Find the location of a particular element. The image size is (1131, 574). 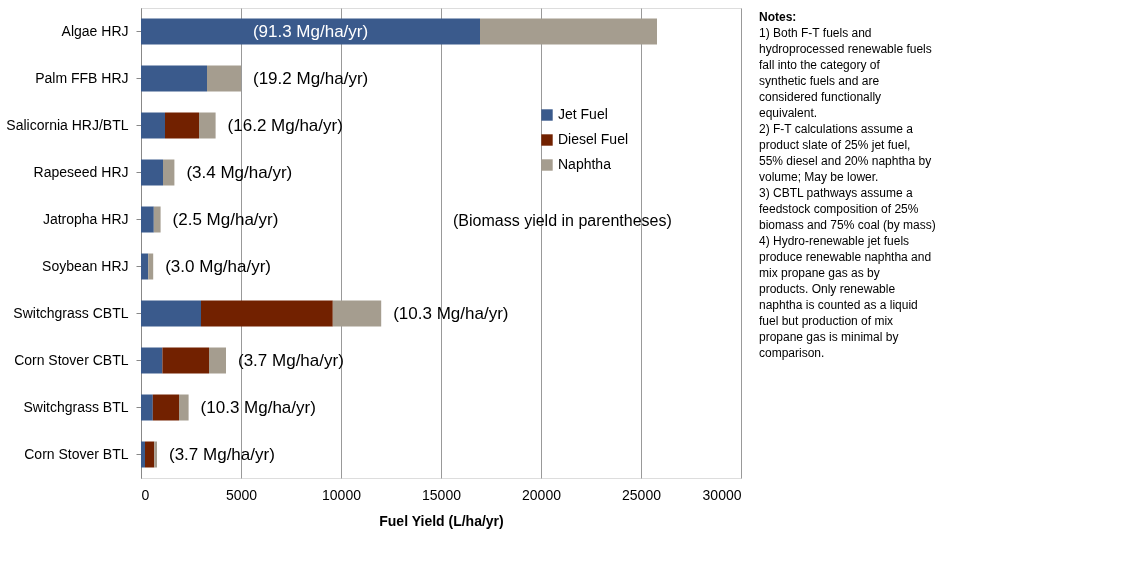

y-tick-label: Corn Stover CBTL is located at coordinates (71, 359).